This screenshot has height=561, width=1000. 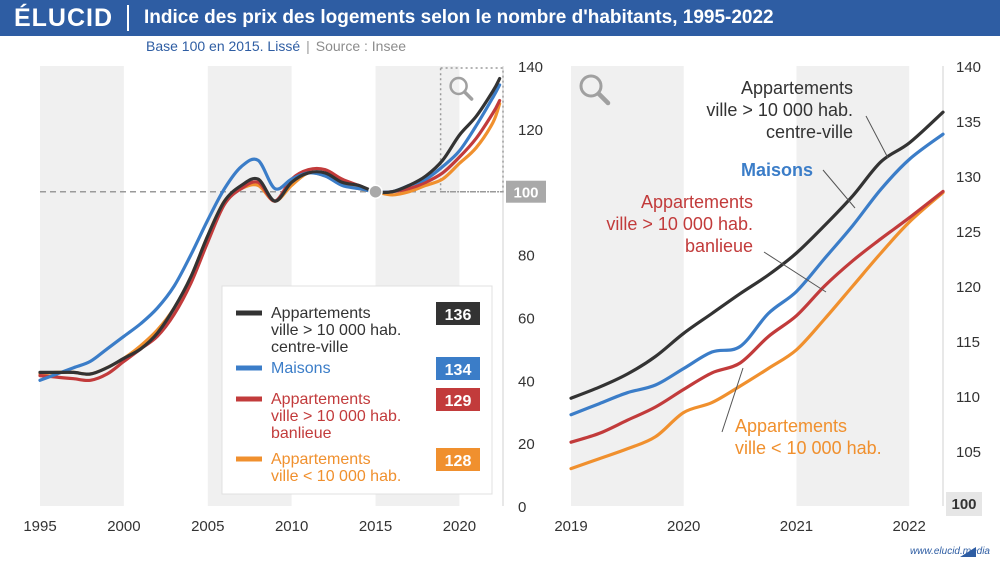 What do you see at coordinates (63, 18) in the screenshot?
I see `elucid-logo: ÉLUCID` at bounding box center [63, 18].